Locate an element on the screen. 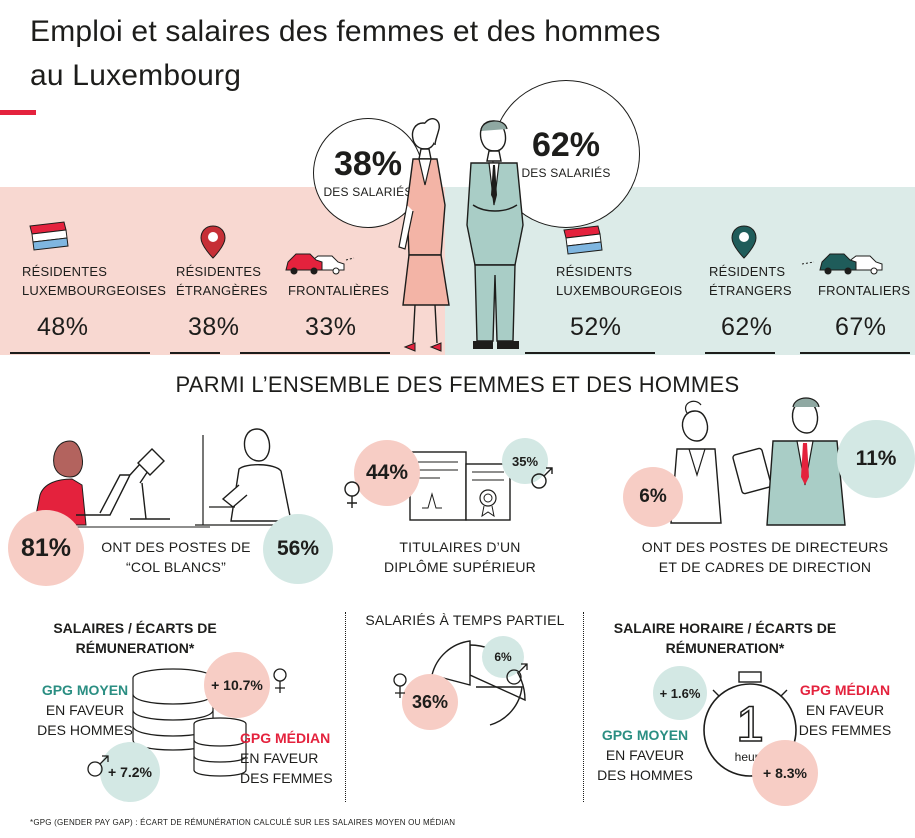 Image resolution: width=915 pixels, height=838 pixels. hourly-mean-block: GPG MOYEN EN FAVEUR DES HOMMES is located at coordinates (645, 755).